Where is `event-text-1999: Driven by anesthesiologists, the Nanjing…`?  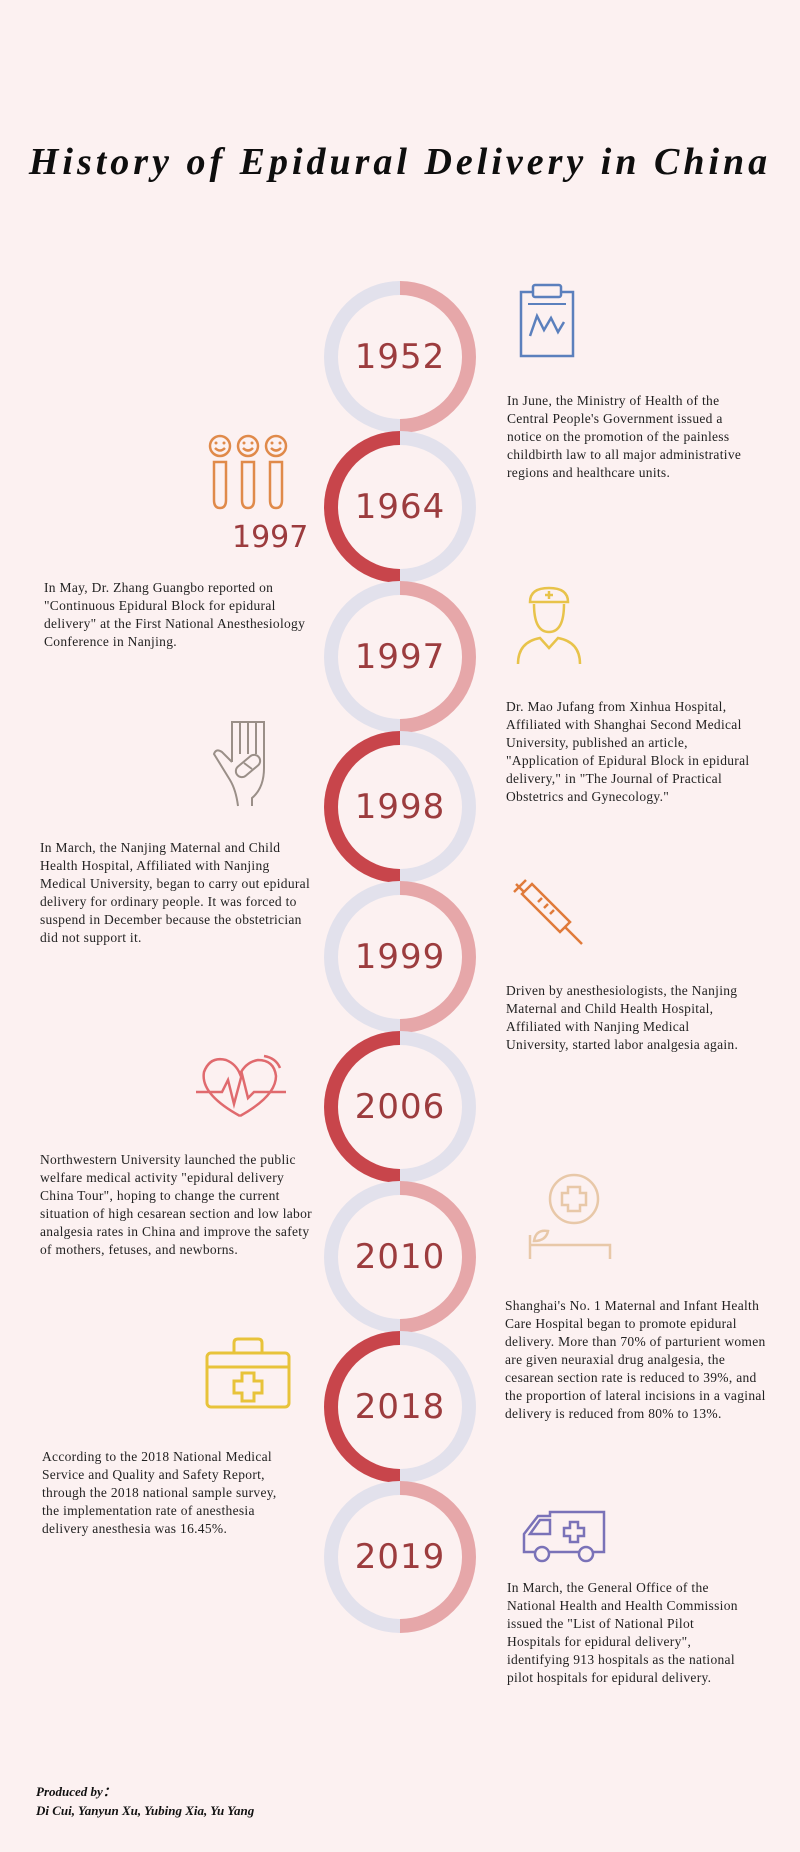
event-text-1999: Driven by anesthesiologists, the Nanjing… is located at coordinates (622, 1017).